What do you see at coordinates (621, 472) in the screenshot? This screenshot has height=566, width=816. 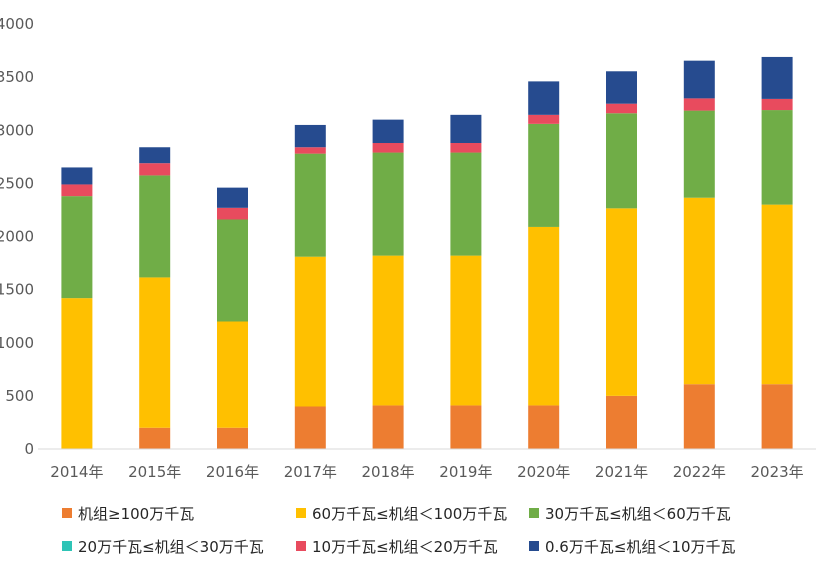 I see `x-tick-label: 2021年` at bounding box center [621, 472].